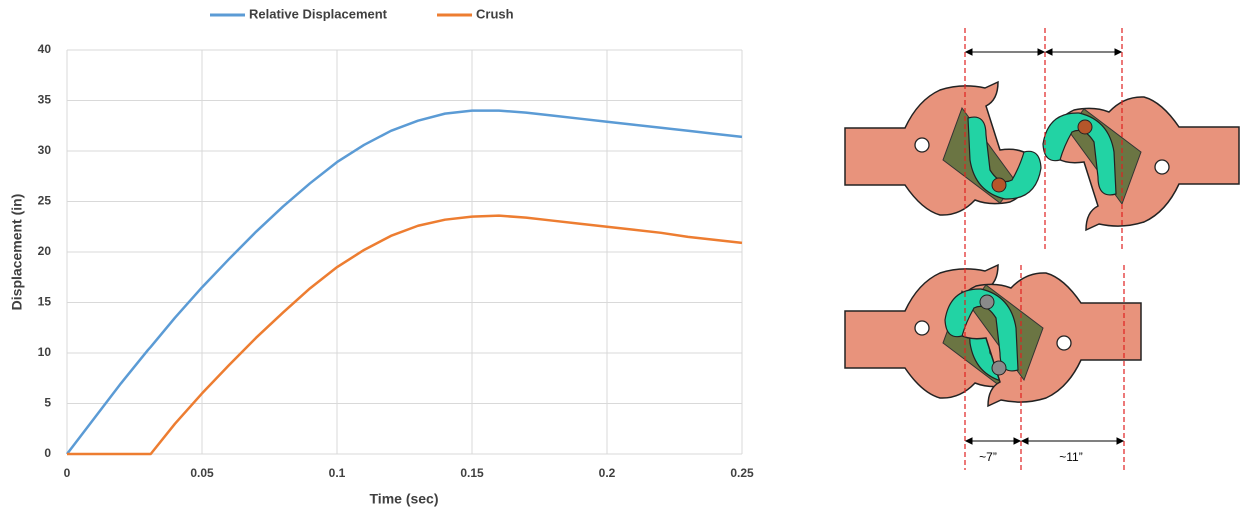  I want to click on x-tick-label: 0.05, so click(202, 473).